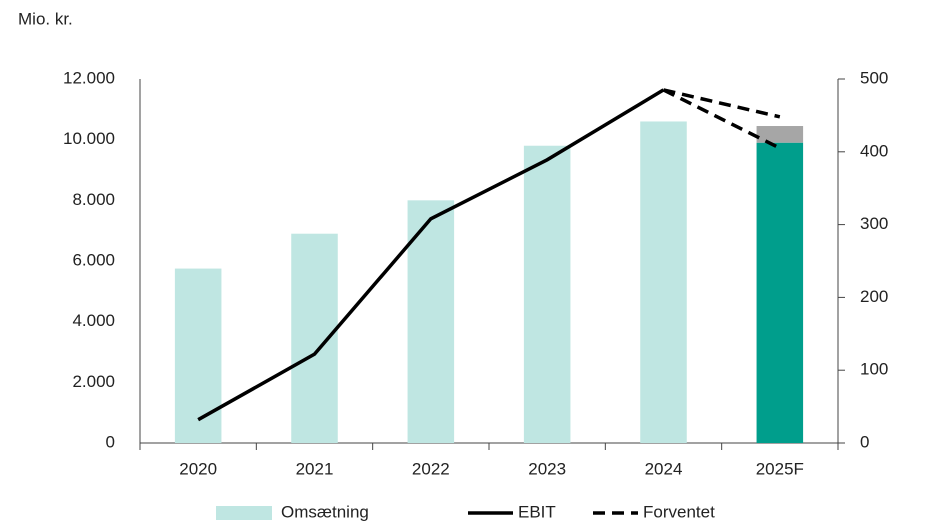 The image size is (944, 525). Describe the element at coordinates (431, 468) in the screenshot. I see `x-tick-label: 2022` at that location.